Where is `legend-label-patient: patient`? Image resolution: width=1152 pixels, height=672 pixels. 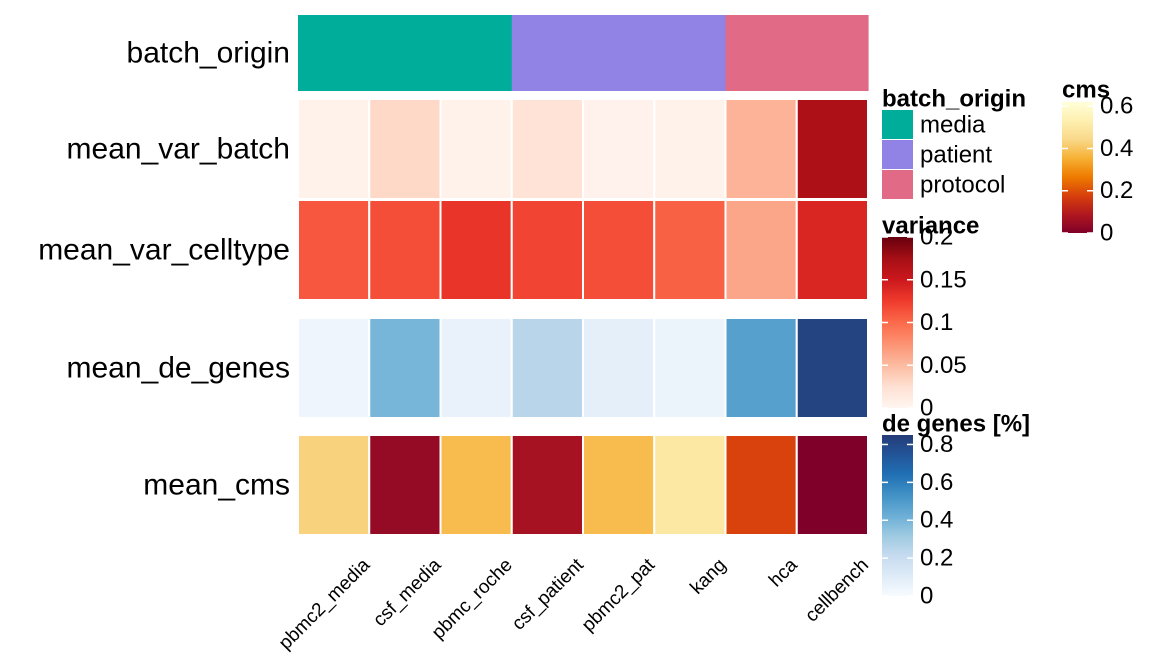 legend-label-patient: patient is located at coordinates (956, 155).